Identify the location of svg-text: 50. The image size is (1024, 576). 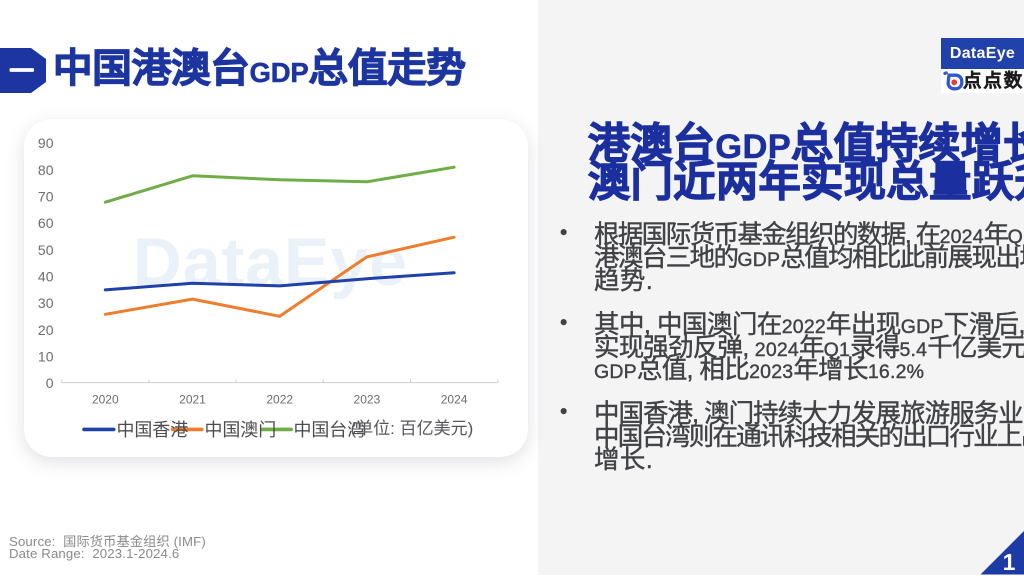
(46, 250).